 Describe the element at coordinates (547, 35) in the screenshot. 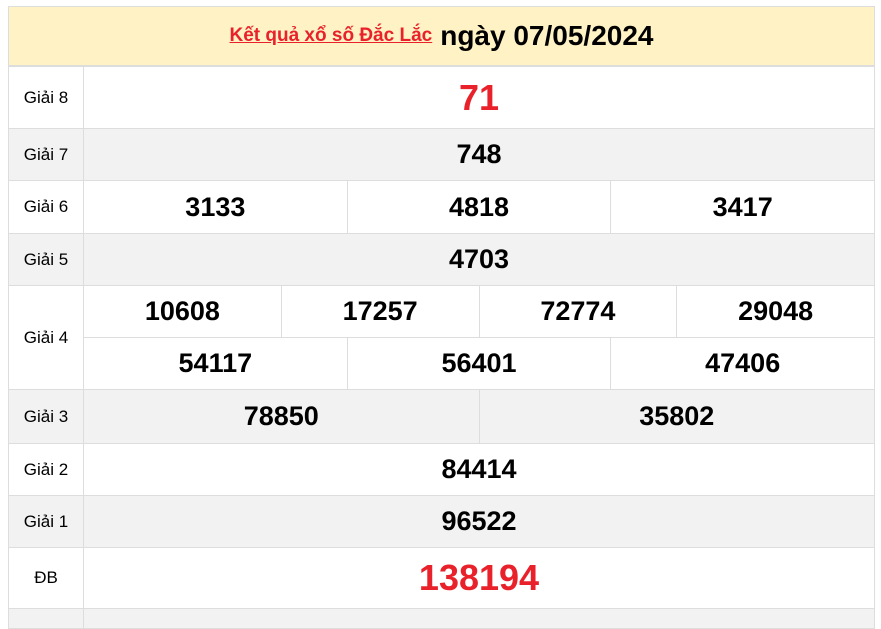

I see `draw-date: ngày 07/05/2024` at that location.